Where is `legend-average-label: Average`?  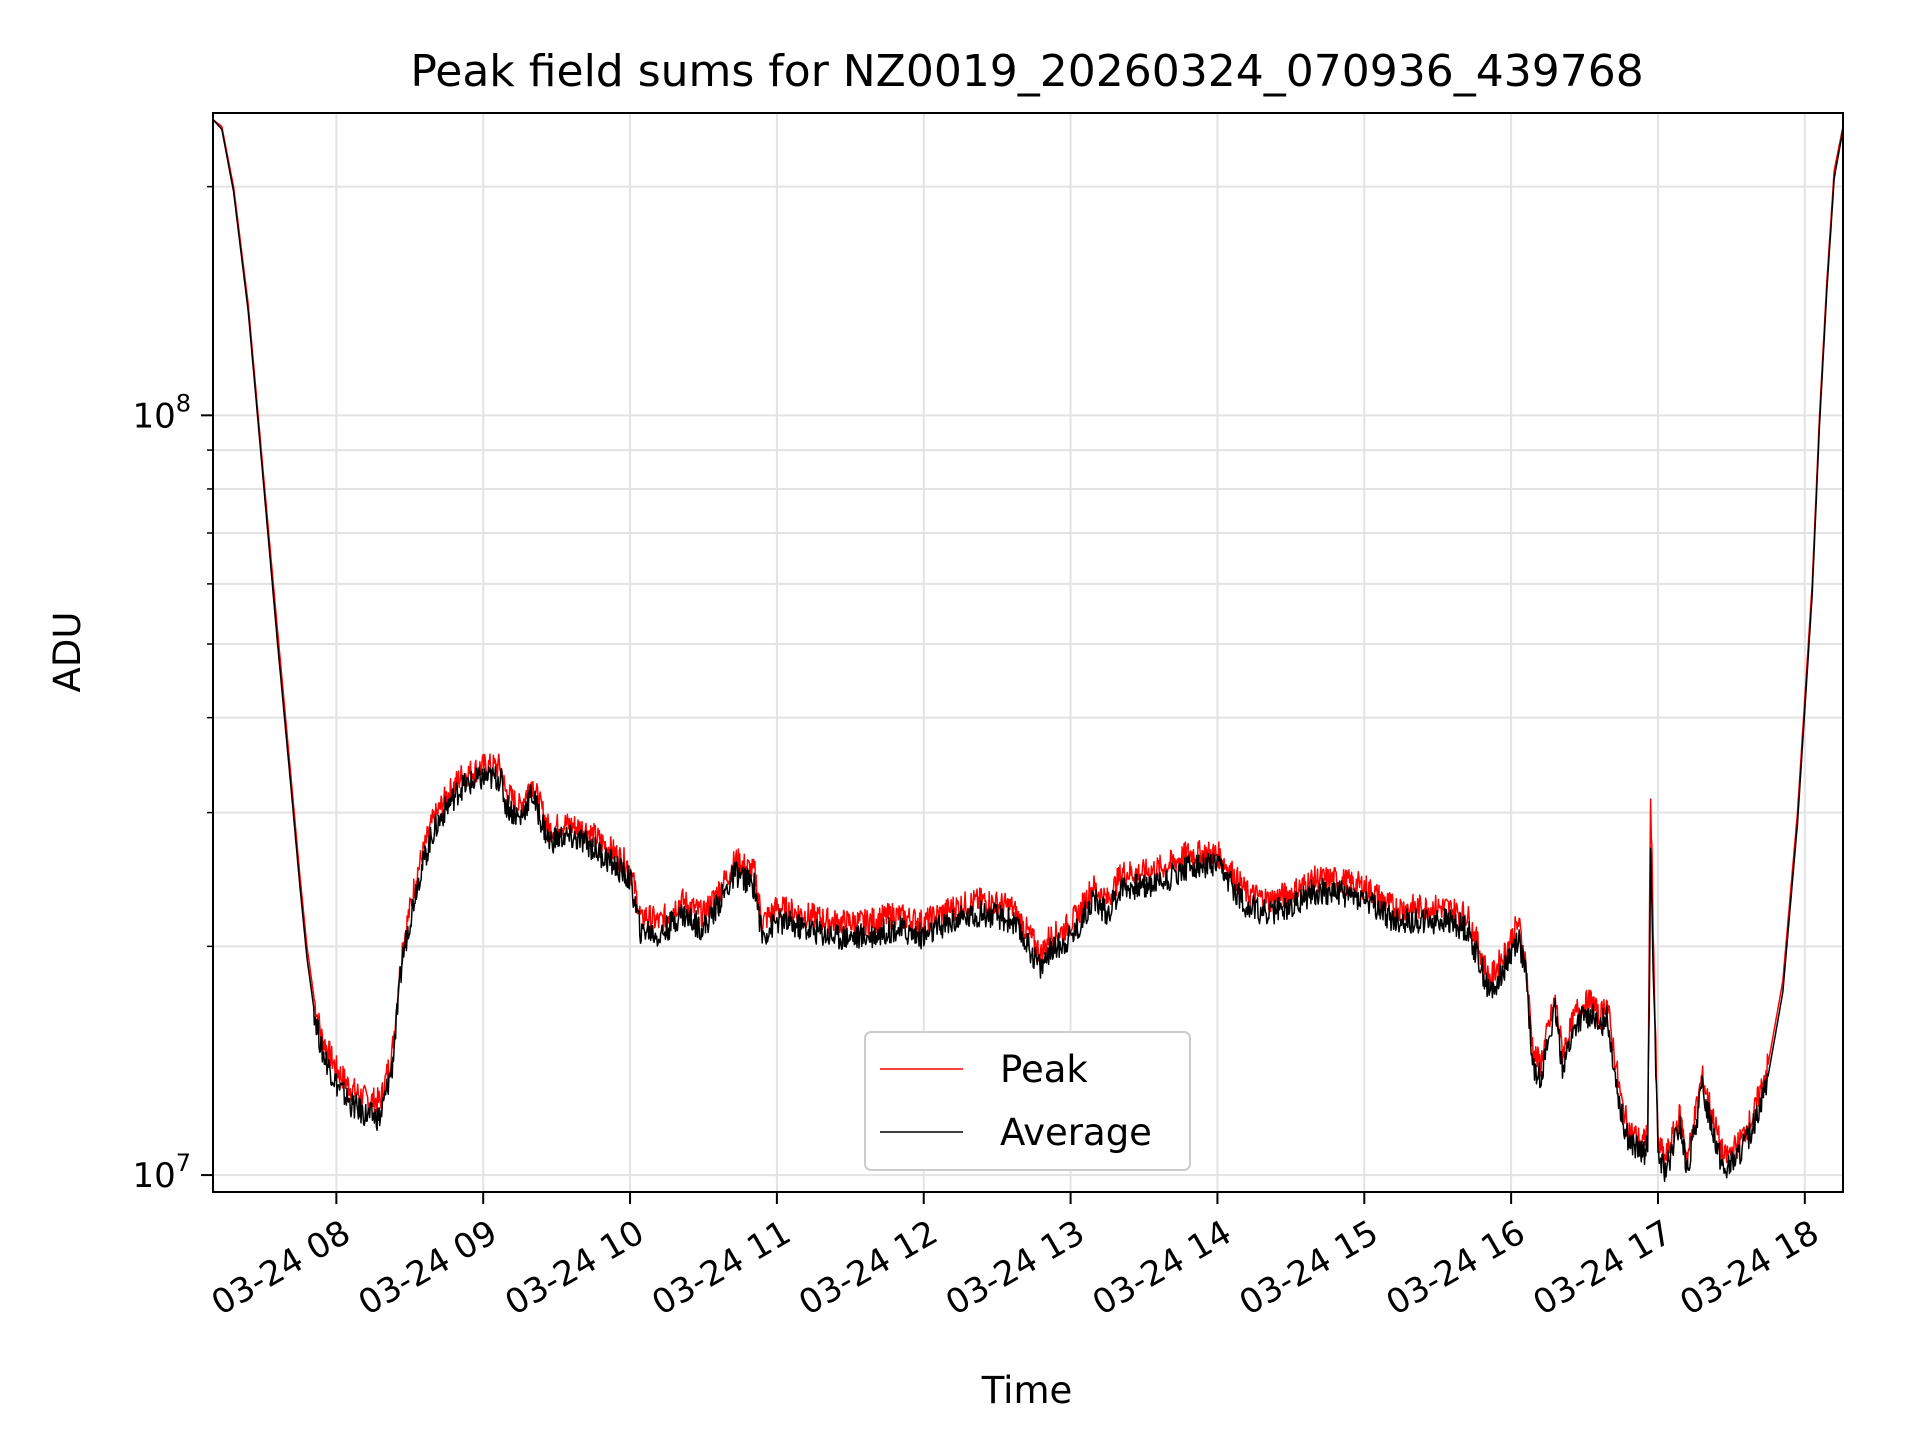
legend-average-label: Average is located at coordinates (1076, 1132).